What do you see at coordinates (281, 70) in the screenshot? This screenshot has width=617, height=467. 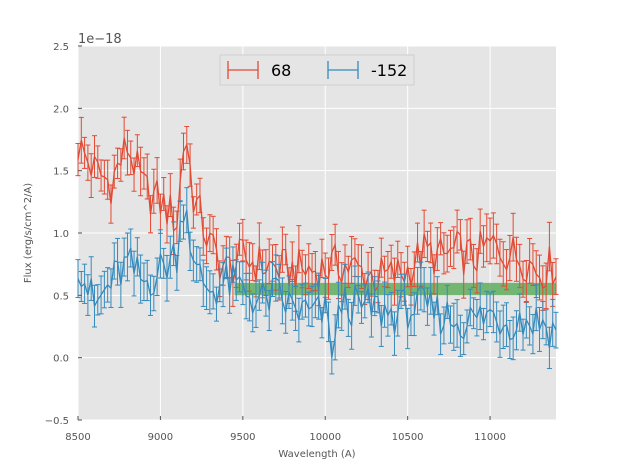 I see `legend-label-68: 68` at bounding box center [281, 70].